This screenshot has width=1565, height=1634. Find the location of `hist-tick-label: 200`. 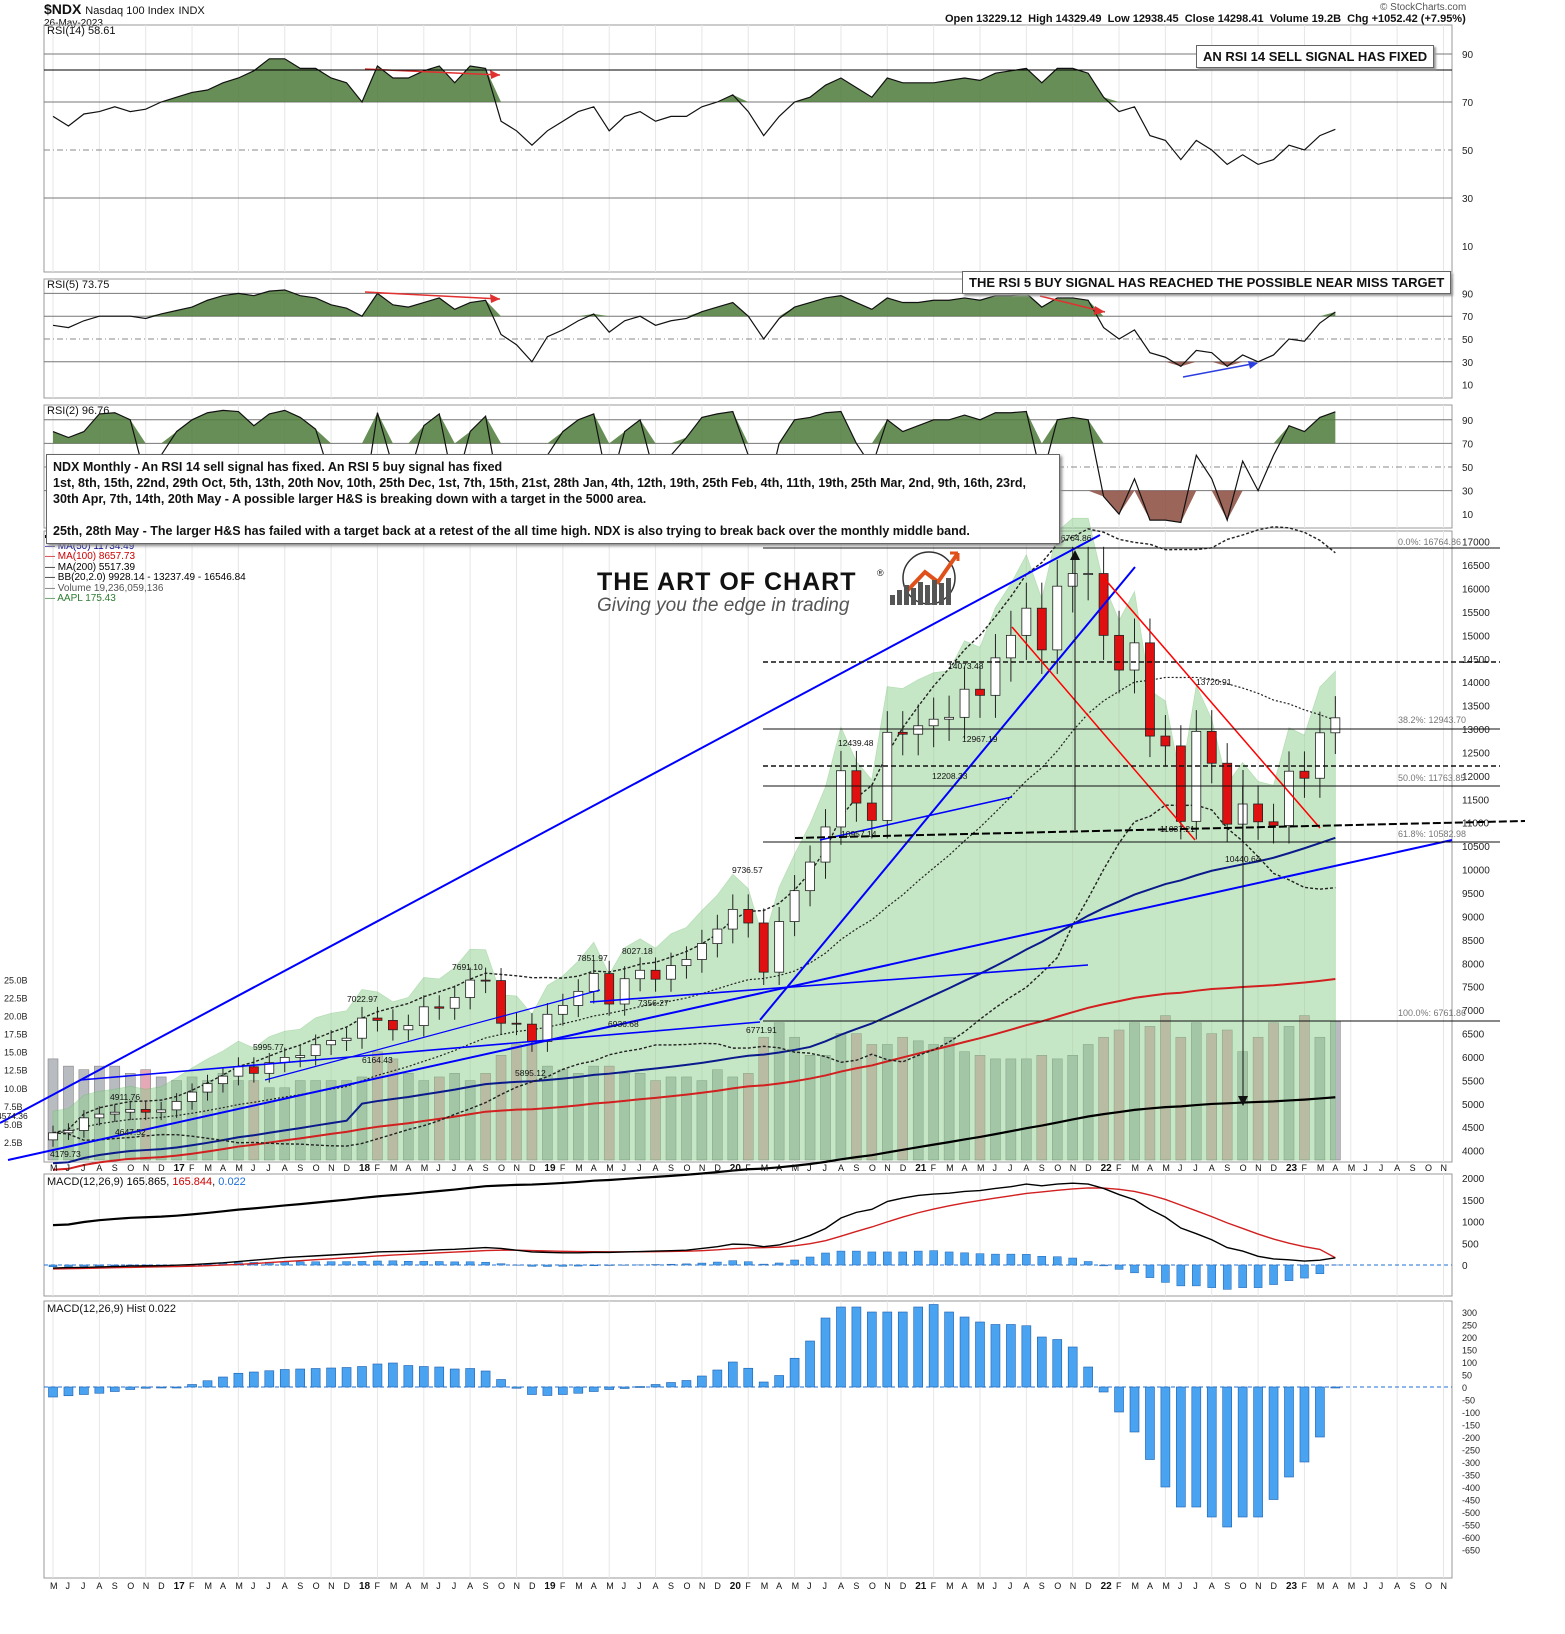

hist-tick-label: 200 is located at coordinates (1469, 1338).